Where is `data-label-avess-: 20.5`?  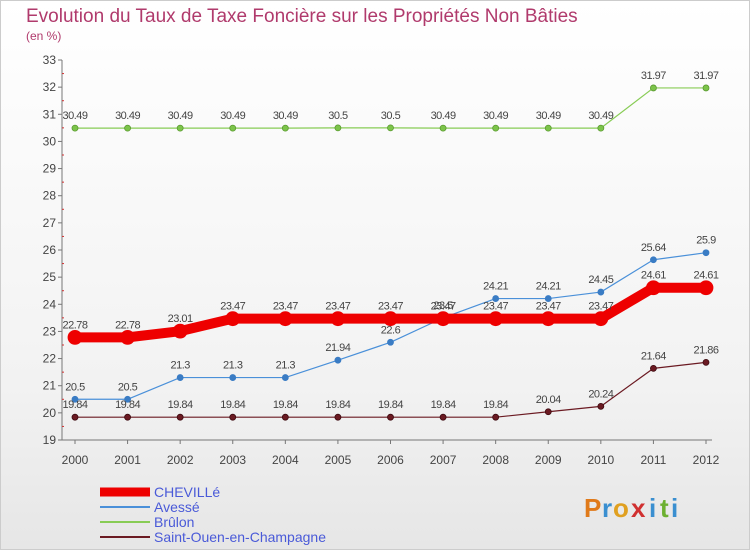
data-label-avess-: 20.5 is located at coordinates (128, 387).